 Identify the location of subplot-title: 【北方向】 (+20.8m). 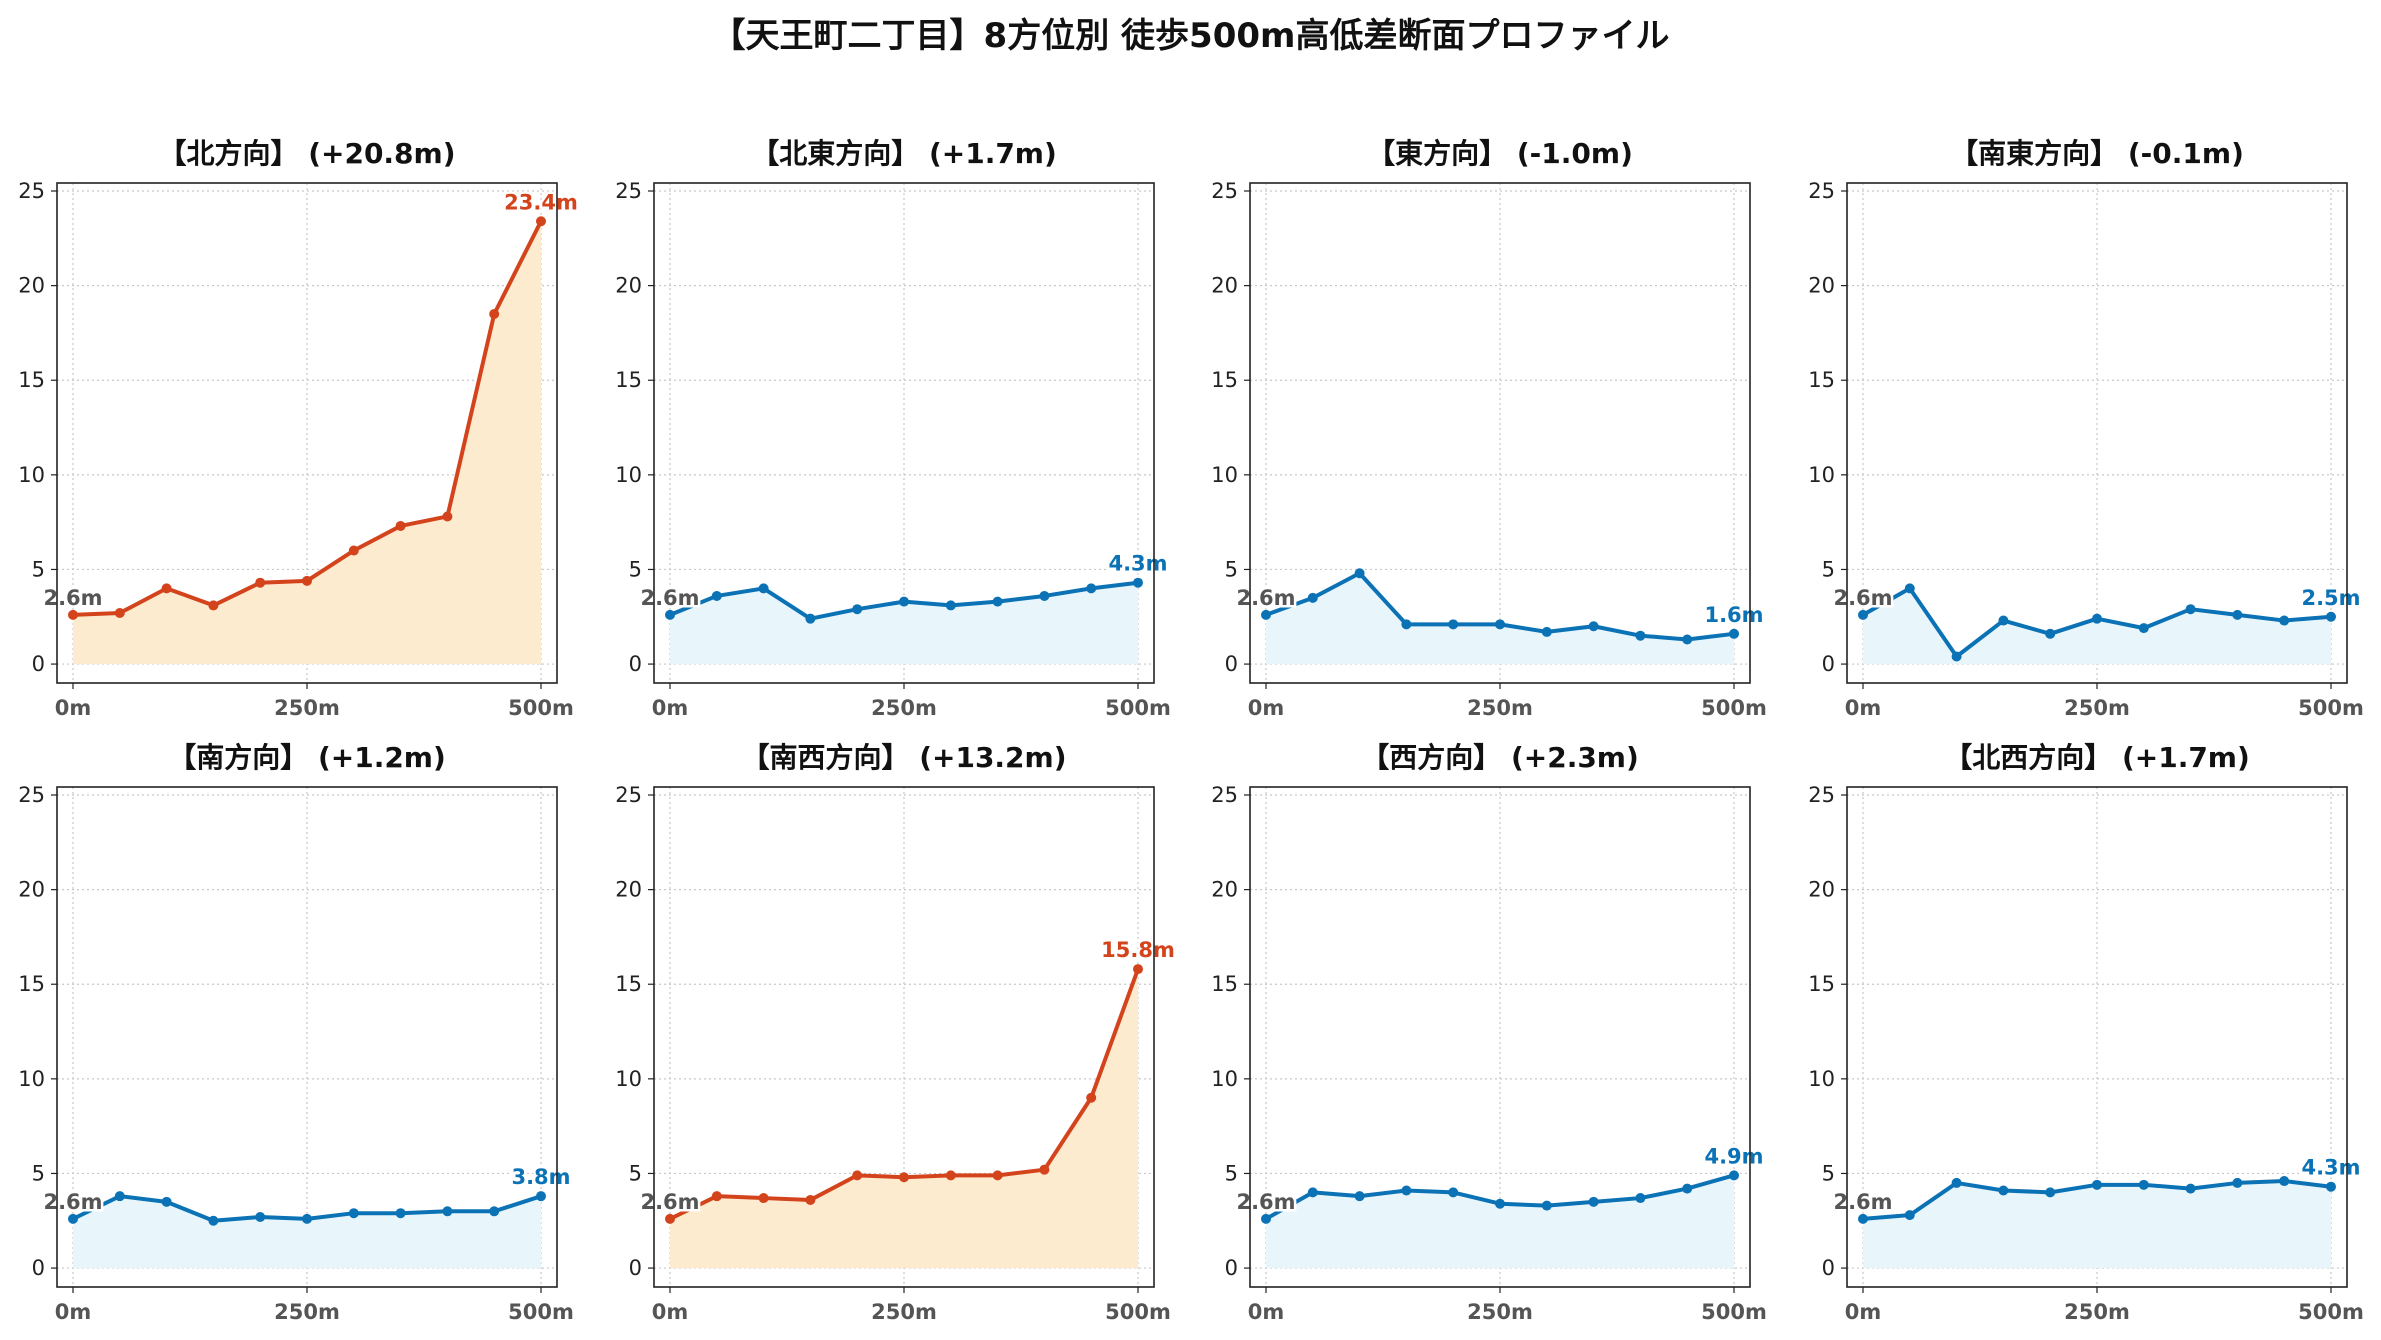
(306, 153).